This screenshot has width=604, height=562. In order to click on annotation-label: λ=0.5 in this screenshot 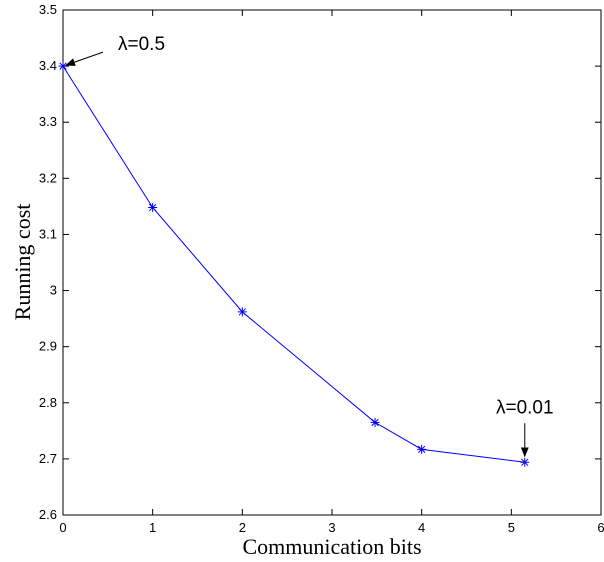, I will do `click(141, 44)`.